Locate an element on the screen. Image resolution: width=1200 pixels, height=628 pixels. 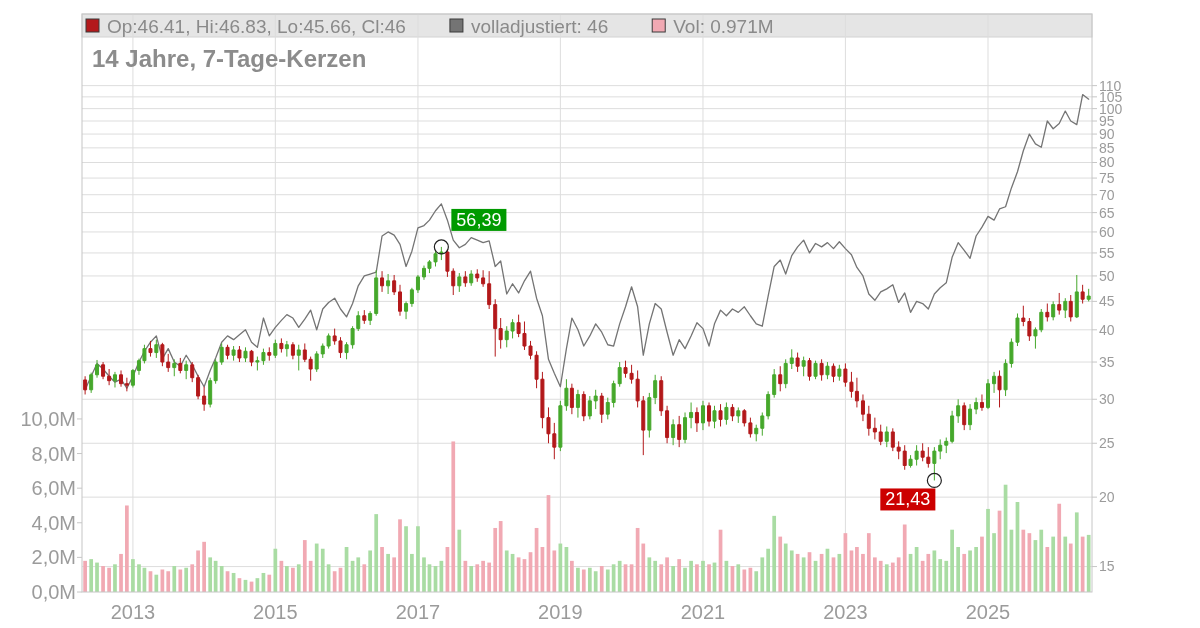
x-tick-label: 2023 is located at coordinates (845, 612).